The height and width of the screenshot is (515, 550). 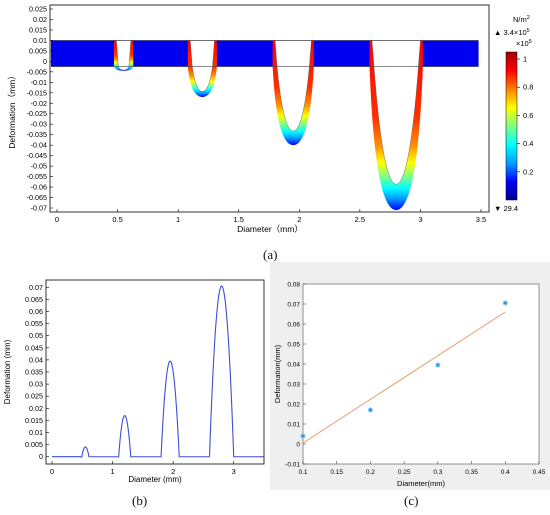 What do you see at coordinates (37, 92) in the screenshot?
I see `y-tick-label-a: -0.015` at bounding box center [37, 92].